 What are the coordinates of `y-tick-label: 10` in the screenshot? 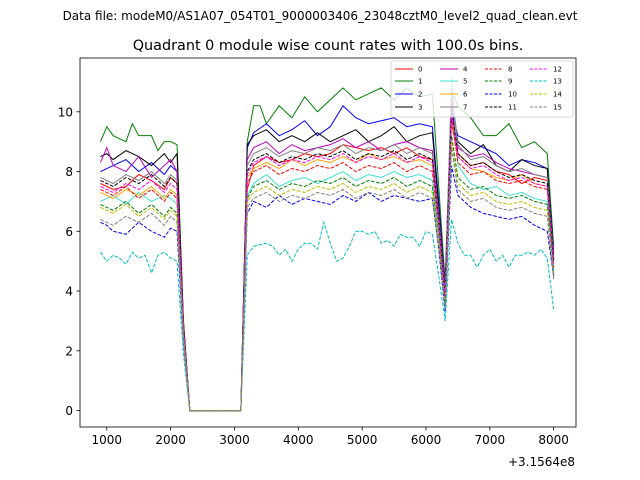 It's located at (65, 112).